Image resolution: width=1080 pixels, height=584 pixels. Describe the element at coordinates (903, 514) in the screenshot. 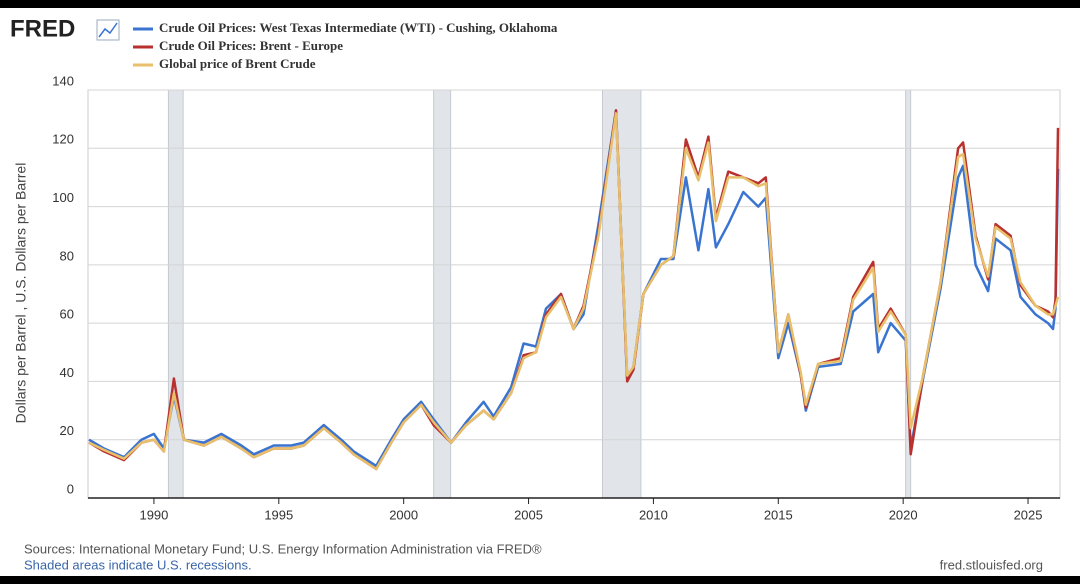

I see `x-tick-label: 2020` at that location.